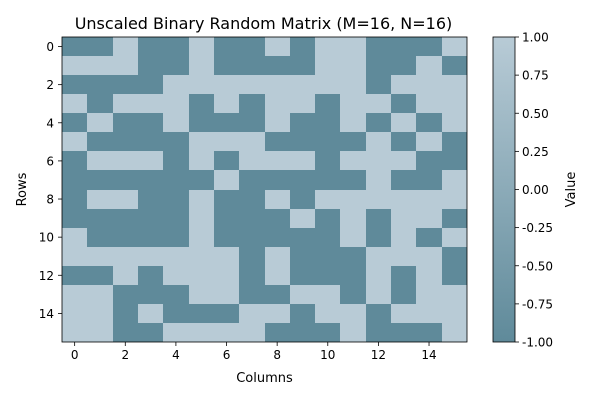 This screenshot has width=600, height=400. What do you see at coordinates (75, 355) in the screenshot?
I see `x-tick-label: 0` at bounding box center [75, 355].